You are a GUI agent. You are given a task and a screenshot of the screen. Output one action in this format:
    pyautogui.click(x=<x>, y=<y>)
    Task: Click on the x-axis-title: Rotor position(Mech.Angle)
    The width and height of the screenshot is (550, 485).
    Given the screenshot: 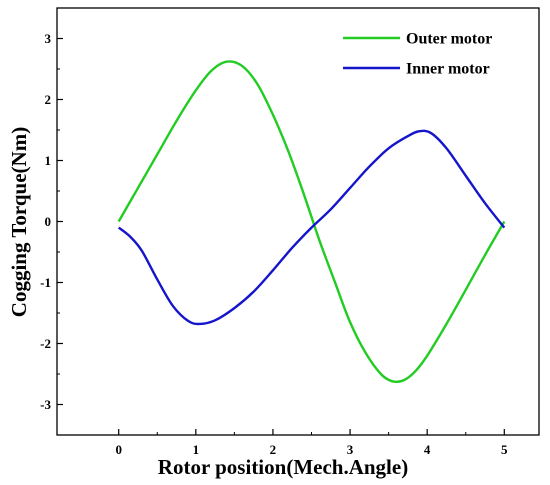 What is the action you would take?
    pyautogui.click(x=283, y=467)
    